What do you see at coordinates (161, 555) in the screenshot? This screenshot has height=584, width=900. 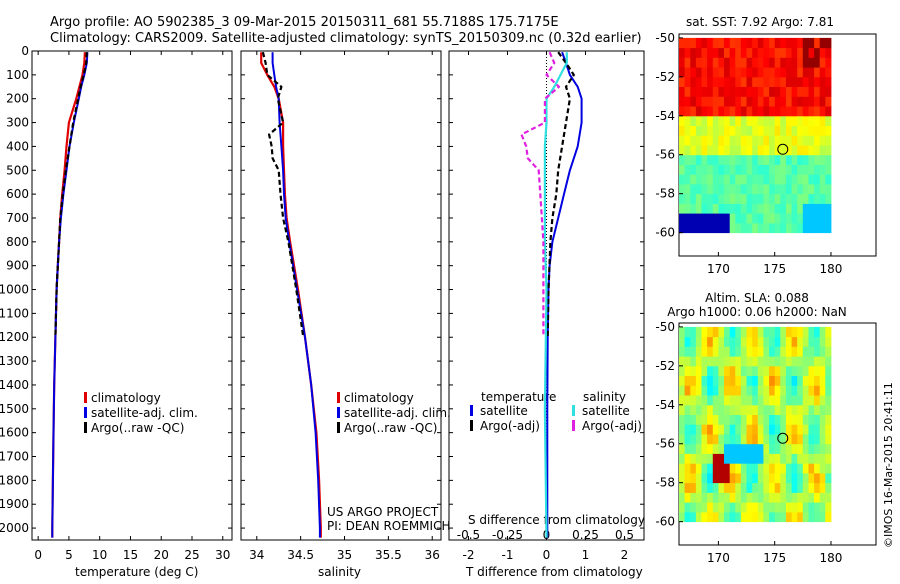 I see `temperature-xtick-label: 20` at bounding box center [161, 555].